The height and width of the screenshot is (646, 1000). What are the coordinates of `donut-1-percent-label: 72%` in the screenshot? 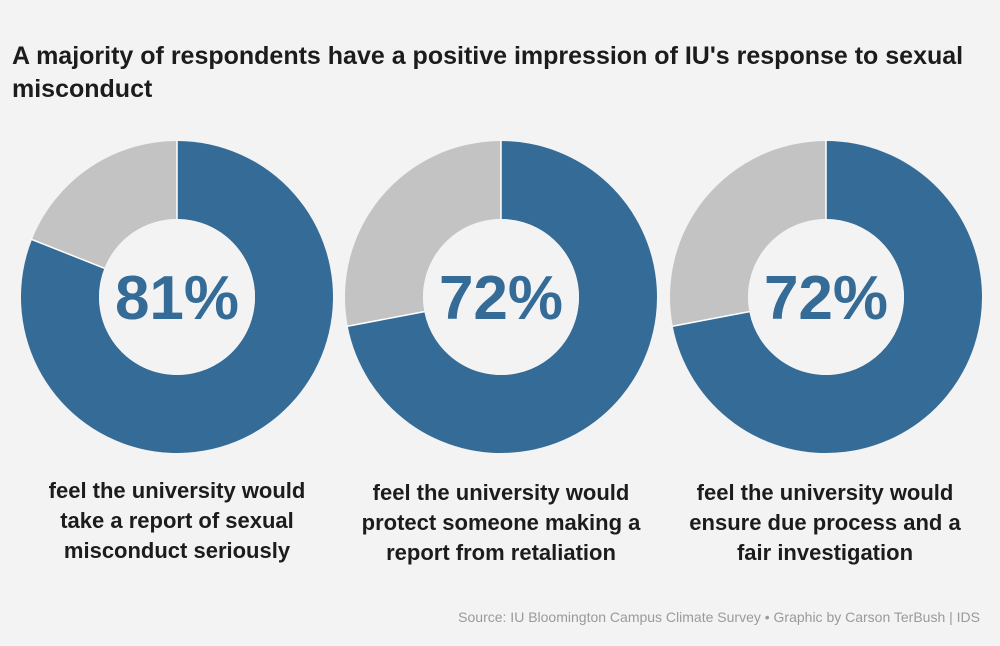 It's located at (501, 298).